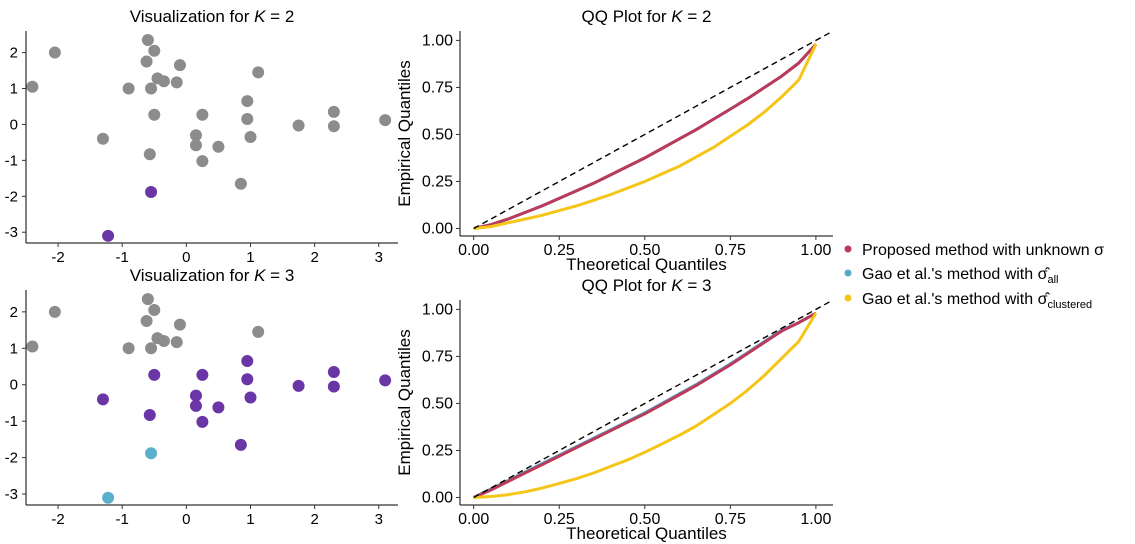  Describe the element at coordinates (983, 250) in the screenshot. I see `legend-text: Proposed method with unknown σ` at that location.